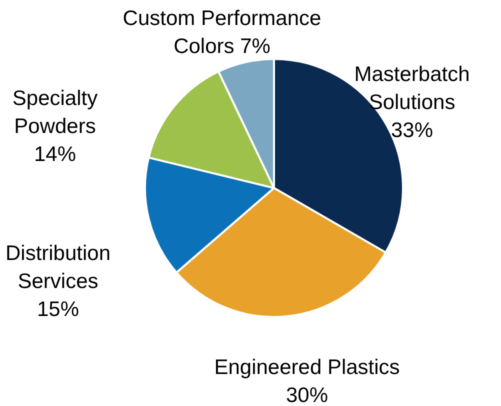 Image resolution: width=501 pixels, height=406 pixels. Describe the element at coordinates (58, 267) in the screenshot. I see `slice-label: Distribution Services` at that location.